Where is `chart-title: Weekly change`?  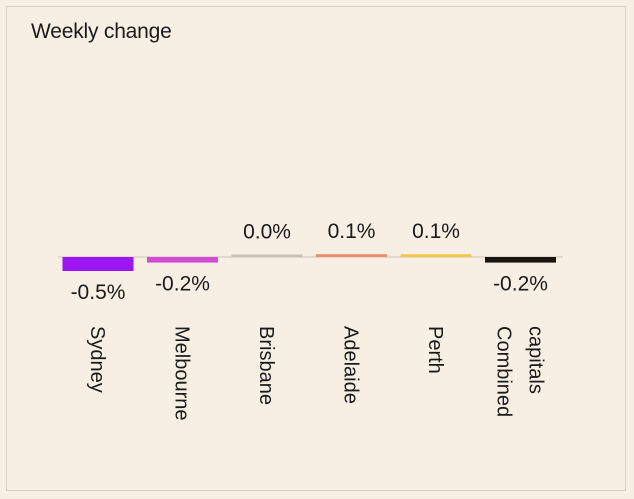
chart-title: Weekly change is located at coordinates (101, 31).